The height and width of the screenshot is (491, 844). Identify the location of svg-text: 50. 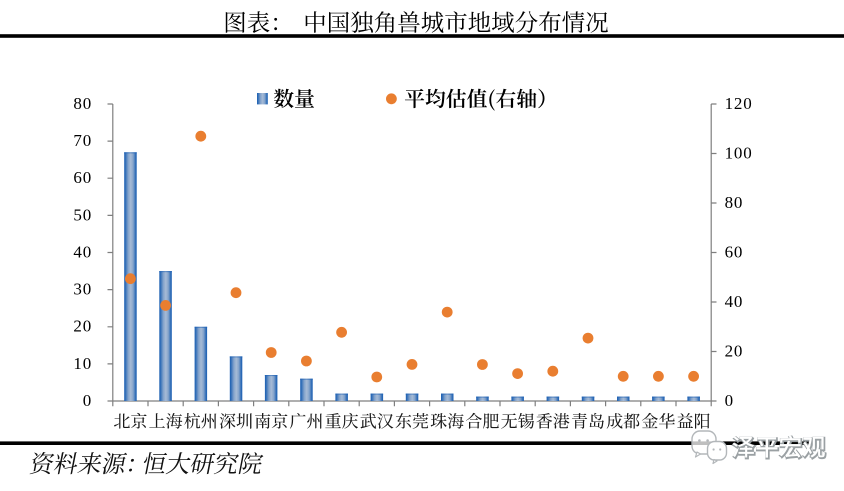
(82, 214).